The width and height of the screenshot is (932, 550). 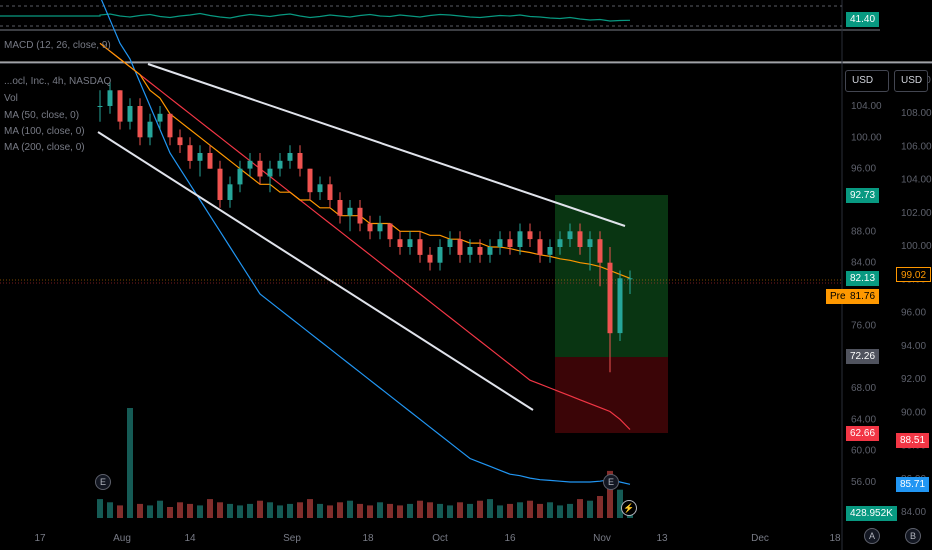 What do you see at coordinates (44, 147) in the screenshot?
I see `ma200-legend: MA (200, close, 0)` at bounding box center [44, 147].